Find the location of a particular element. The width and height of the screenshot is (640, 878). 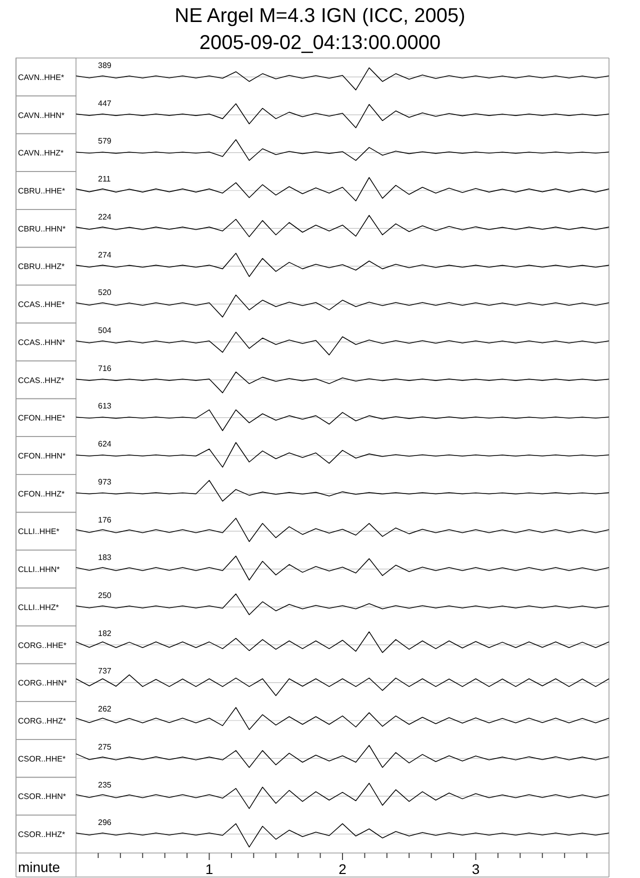

annotation: 224 is located at coordinates (105, 217).